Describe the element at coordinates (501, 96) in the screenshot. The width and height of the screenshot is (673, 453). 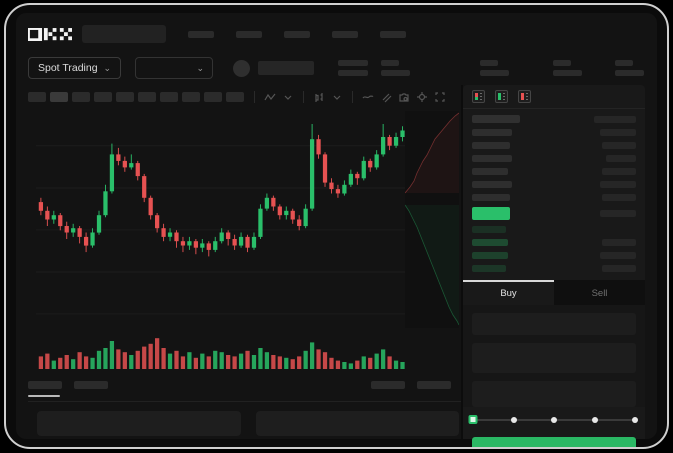
I see `orderbook-bids-icon` at that location.